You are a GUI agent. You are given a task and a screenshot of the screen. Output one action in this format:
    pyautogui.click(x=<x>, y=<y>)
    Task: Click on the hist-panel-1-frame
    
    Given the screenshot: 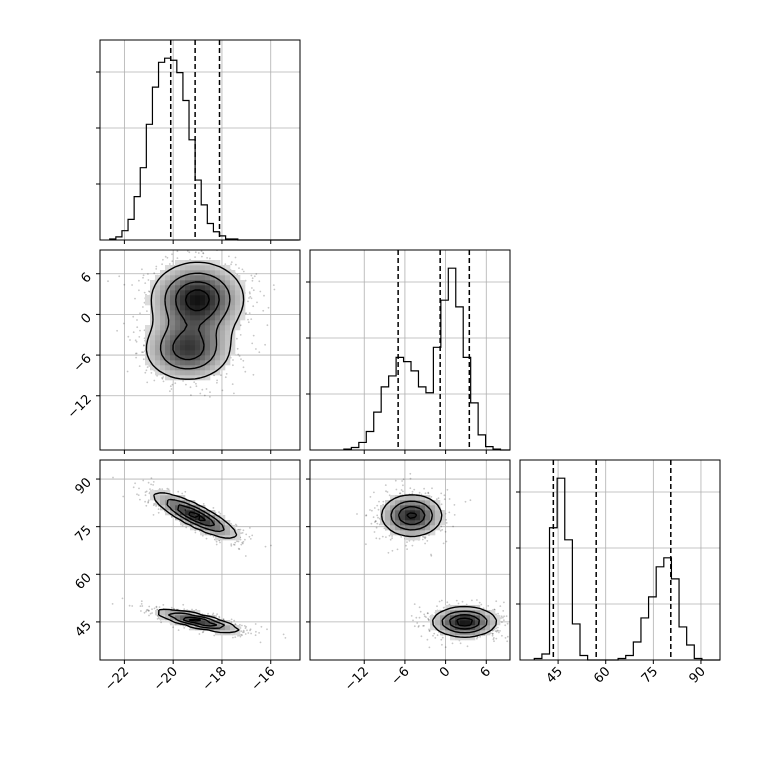 What is the action you would take?
    pyautogui.click(x=410, y=350)
    